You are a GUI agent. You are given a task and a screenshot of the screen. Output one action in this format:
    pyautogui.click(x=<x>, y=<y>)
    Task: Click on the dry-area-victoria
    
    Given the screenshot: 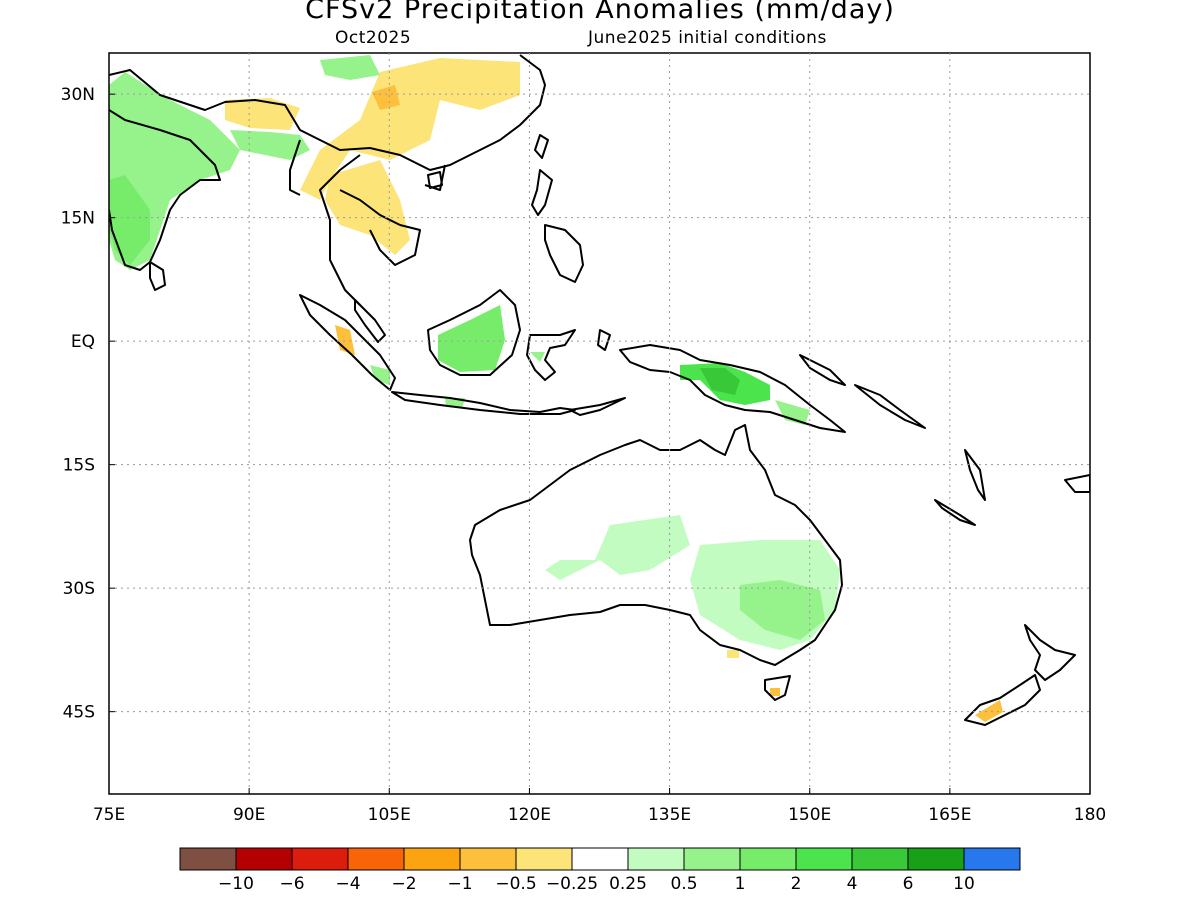 What is the action you would take?
    pyautogui.click(x=733, y=654)
    